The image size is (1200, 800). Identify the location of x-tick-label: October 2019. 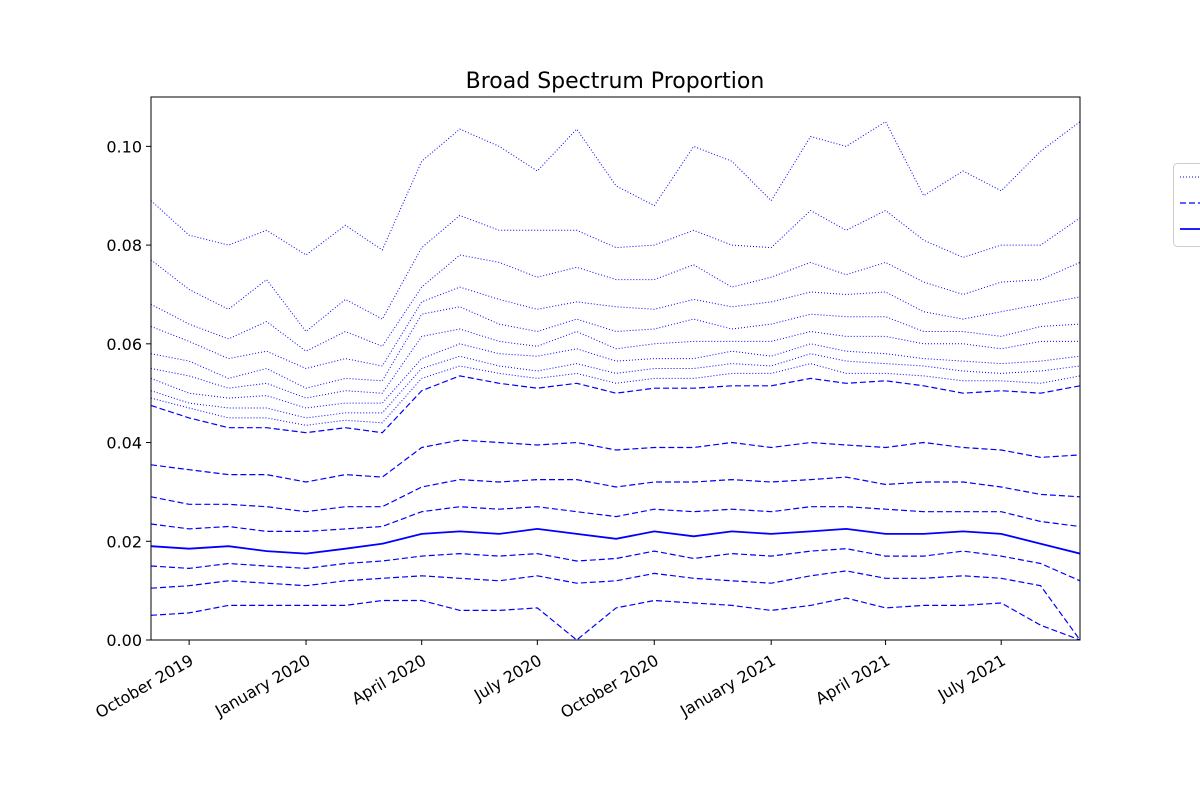
(144, 686).